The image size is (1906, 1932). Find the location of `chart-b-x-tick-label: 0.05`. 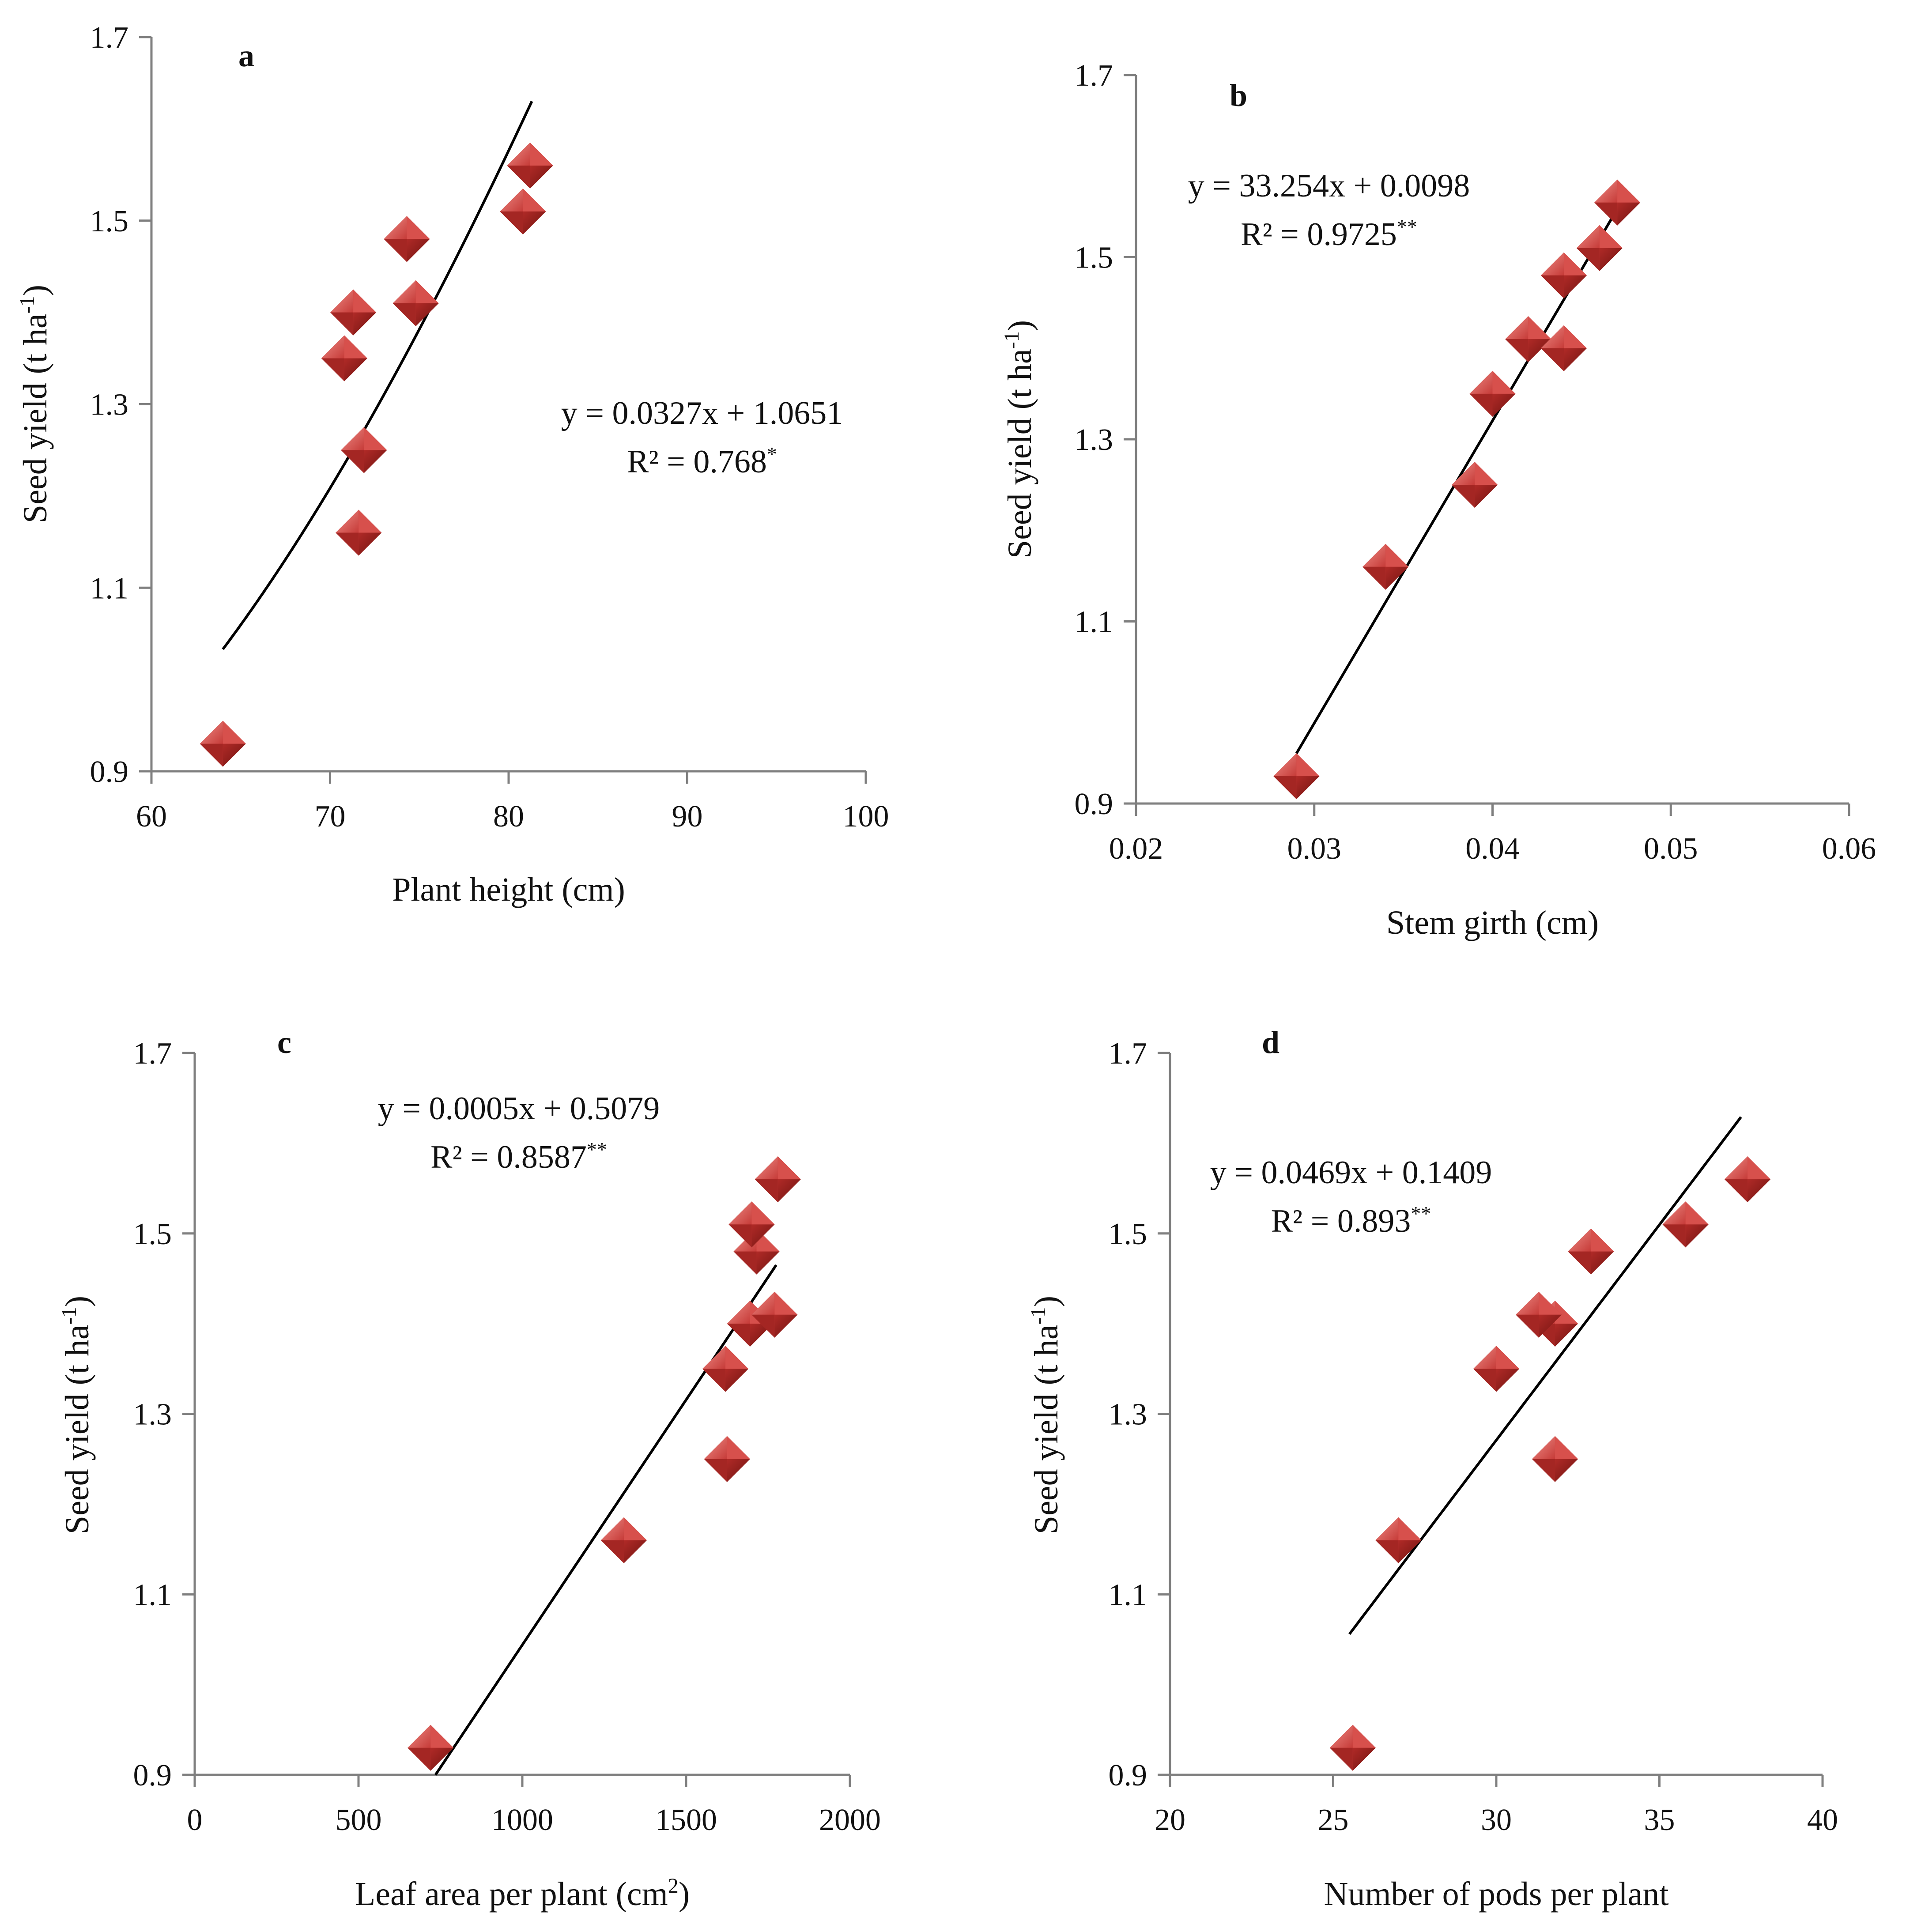

chart-b-x-tick-label: 0.05 is located at coordinates (1671, 849).